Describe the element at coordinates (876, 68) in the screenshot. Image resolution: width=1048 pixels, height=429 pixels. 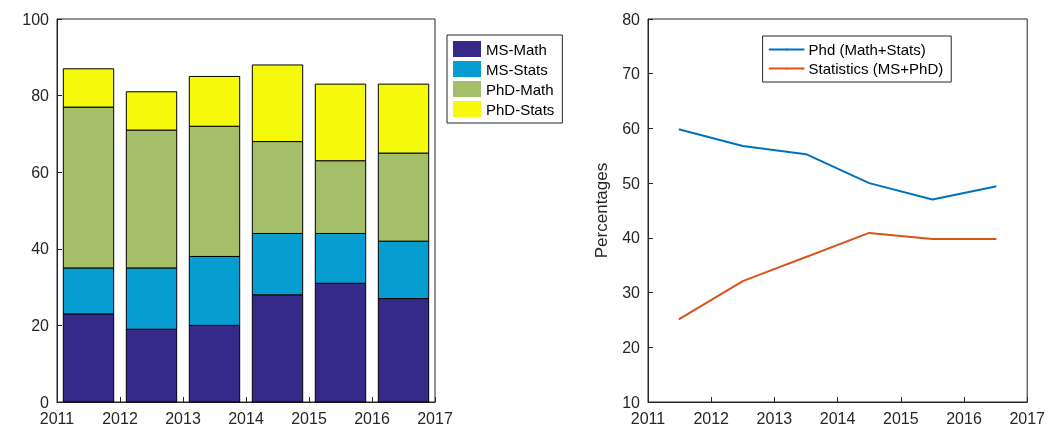
I see `legend-label: Statistics (MS+PhD)` at that location.